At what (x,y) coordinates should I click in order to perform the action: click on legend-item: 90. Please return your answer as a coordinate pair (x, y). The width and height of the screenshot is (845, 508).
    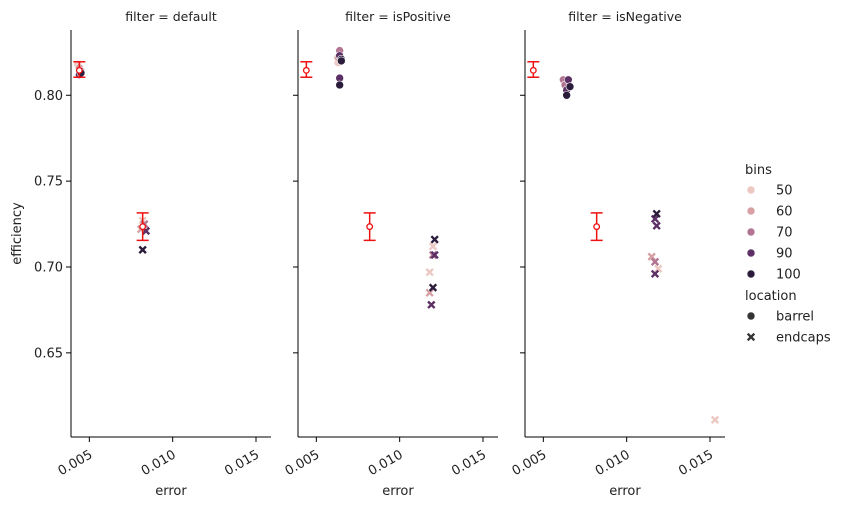
    Looking at the image, I should click on (769, 254).